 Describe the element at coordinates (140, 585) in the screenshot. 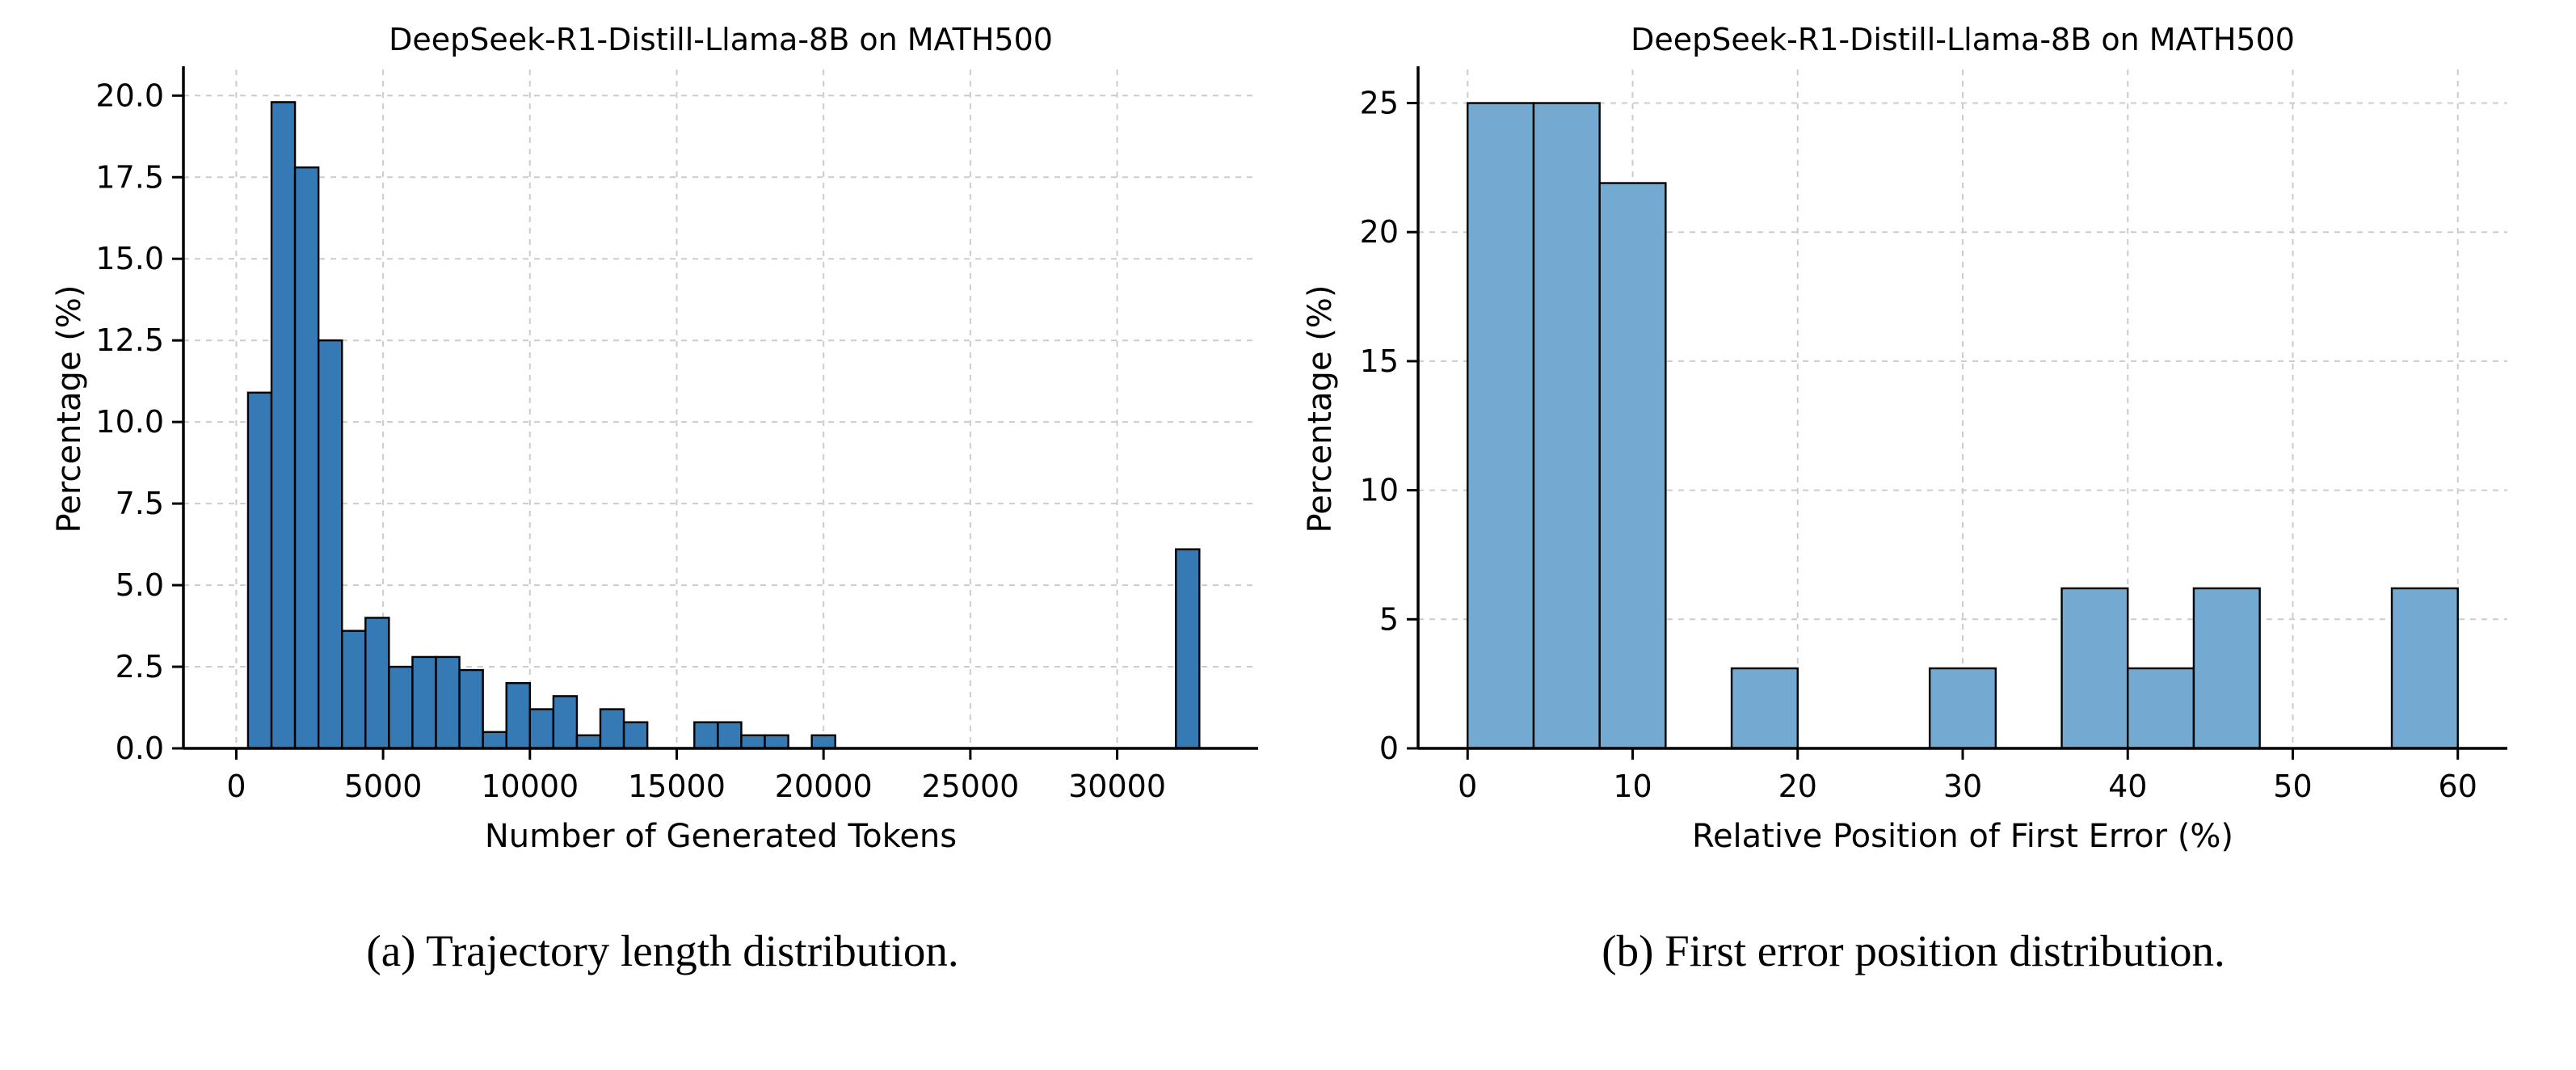

I see `y-tick-label: 5.0` at that location.